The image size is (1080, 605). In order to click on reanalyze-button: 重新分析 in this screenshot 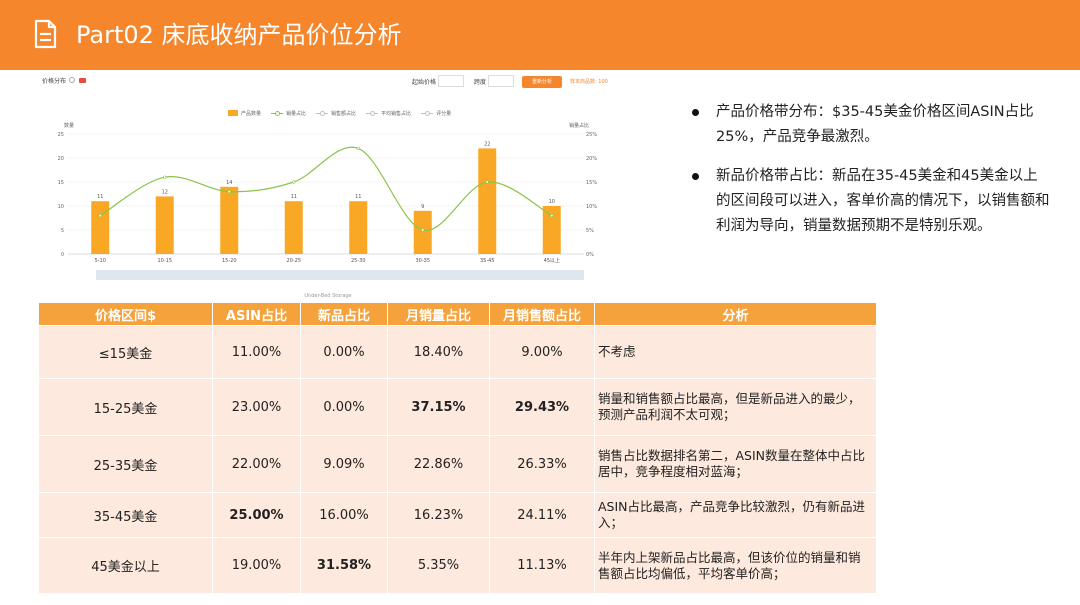, I will do `click(542, 82)`.